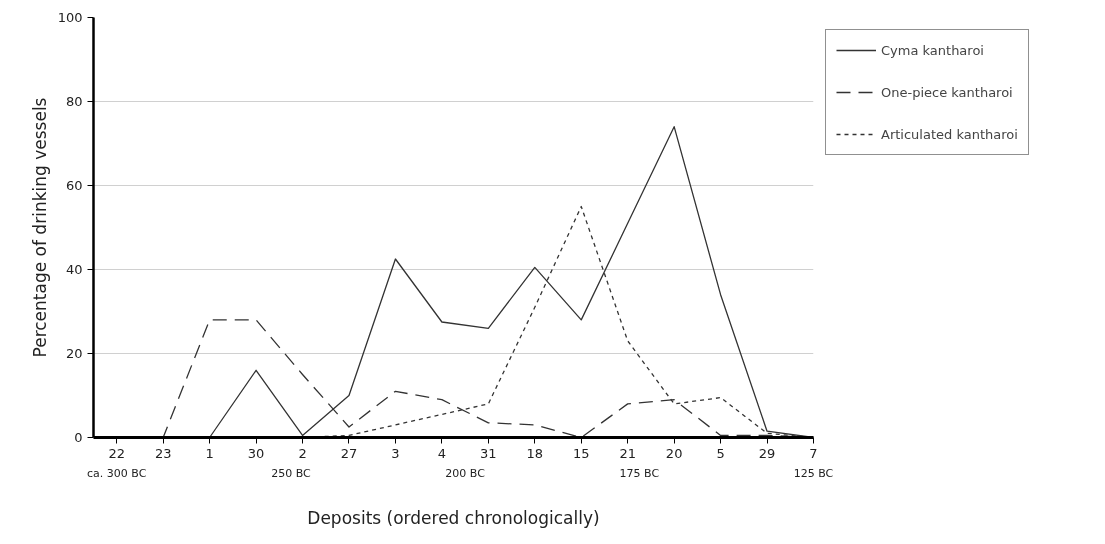 The width and height of the screenshot is (1105, 544). I want to click on x-tick-label: 4, so click(442, 453).